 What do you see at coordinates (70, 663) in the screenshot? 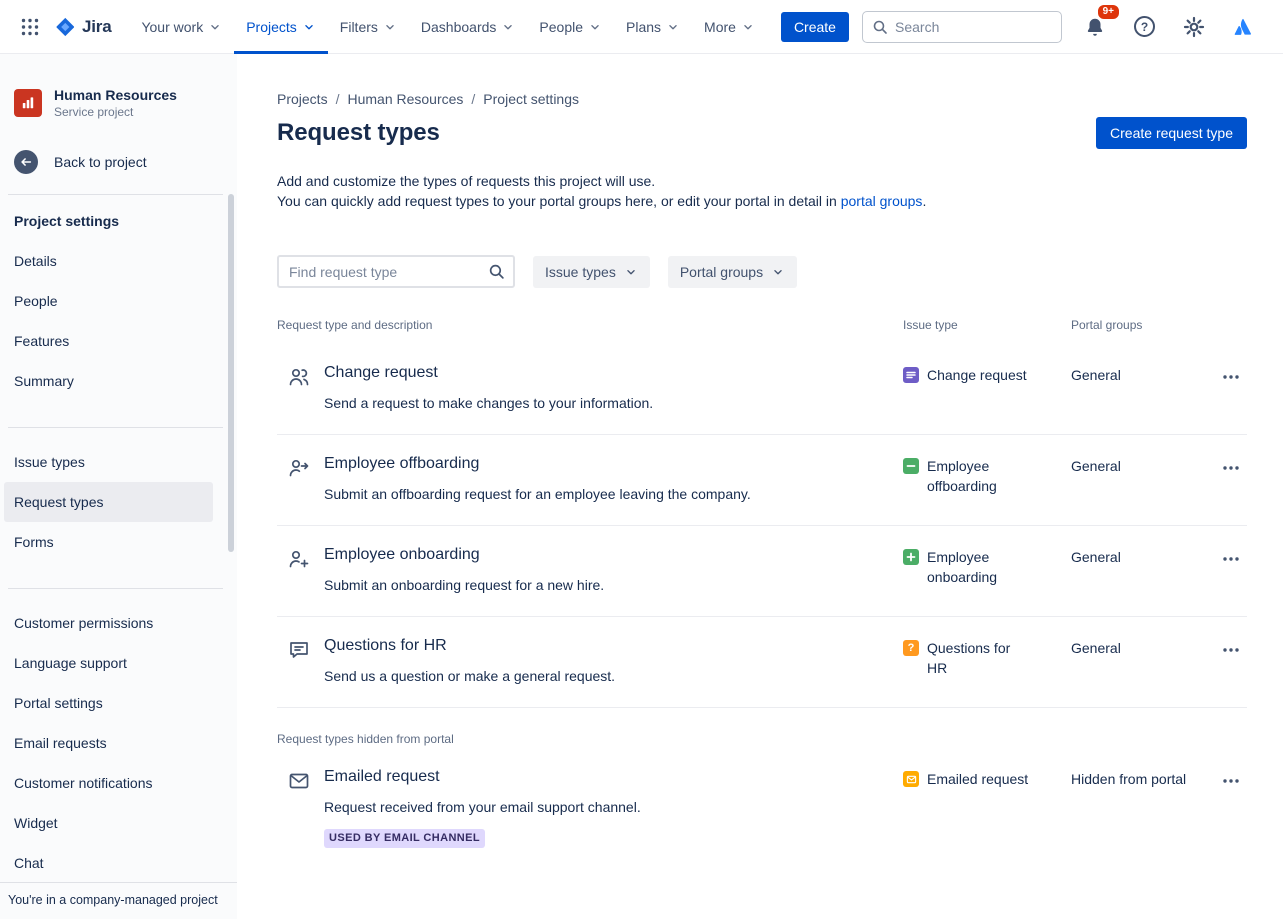
I see `sidebar-item-language-support: Language support` at bounding box center [70, 663].